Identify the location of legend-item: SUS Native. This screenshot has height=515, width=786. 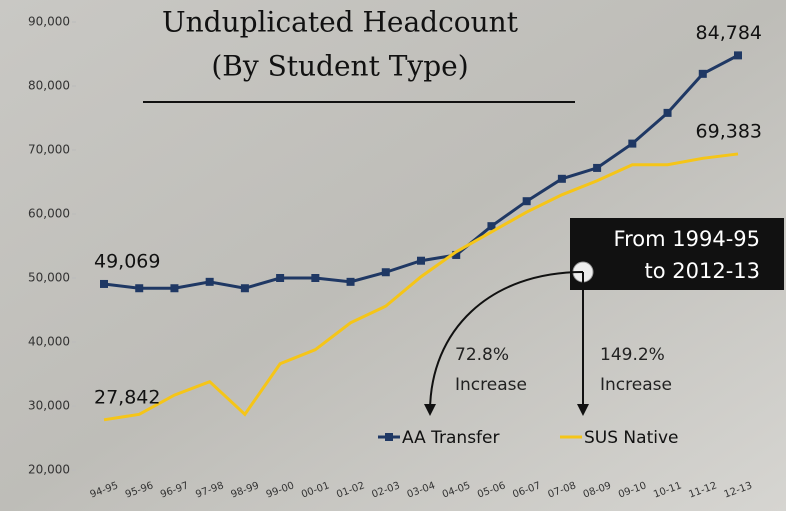
(619, 438).